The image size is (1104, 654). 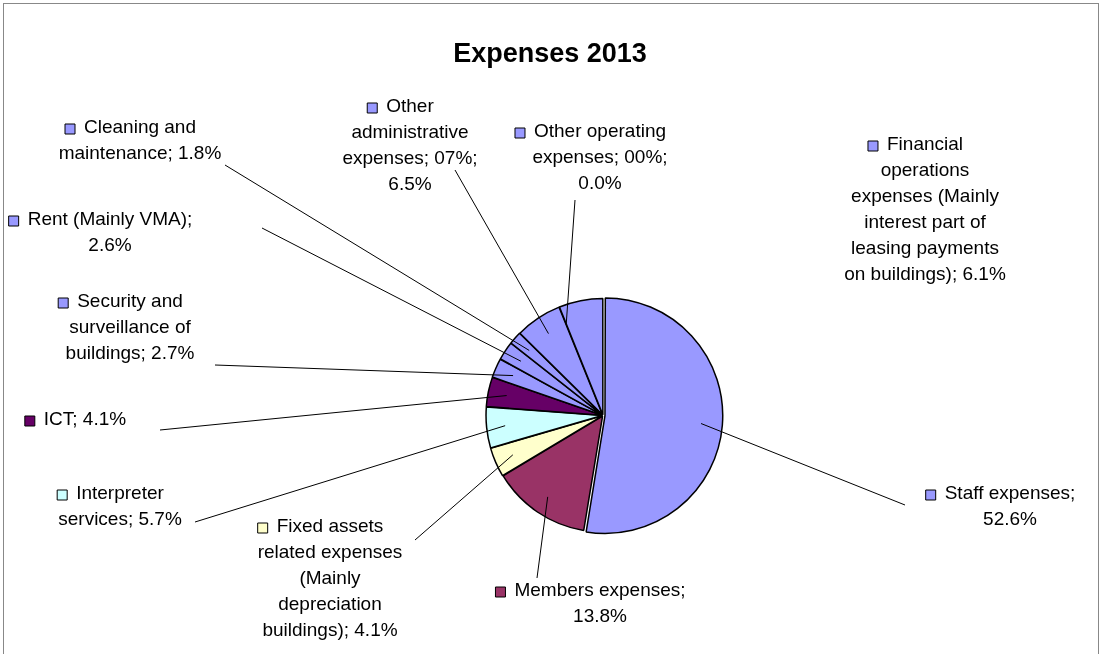 What do you see at coordinates (550, 53) in the screenshot?
I see `chart-title: Expenses 2013` at bounding box center [550, 53].